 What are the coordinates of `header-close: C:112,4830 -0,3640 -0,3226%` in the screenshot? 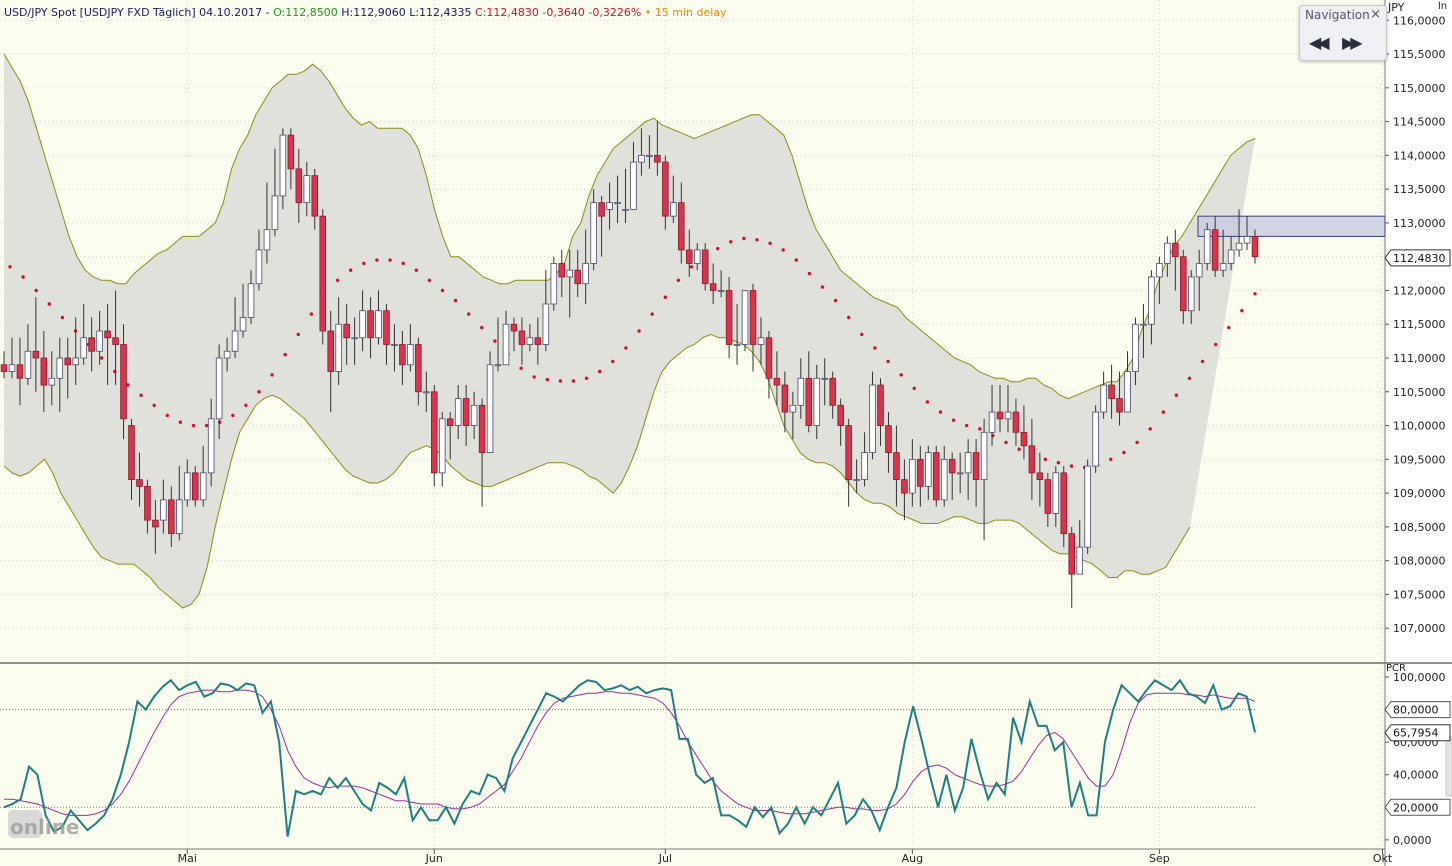 It's located at (558, 12).